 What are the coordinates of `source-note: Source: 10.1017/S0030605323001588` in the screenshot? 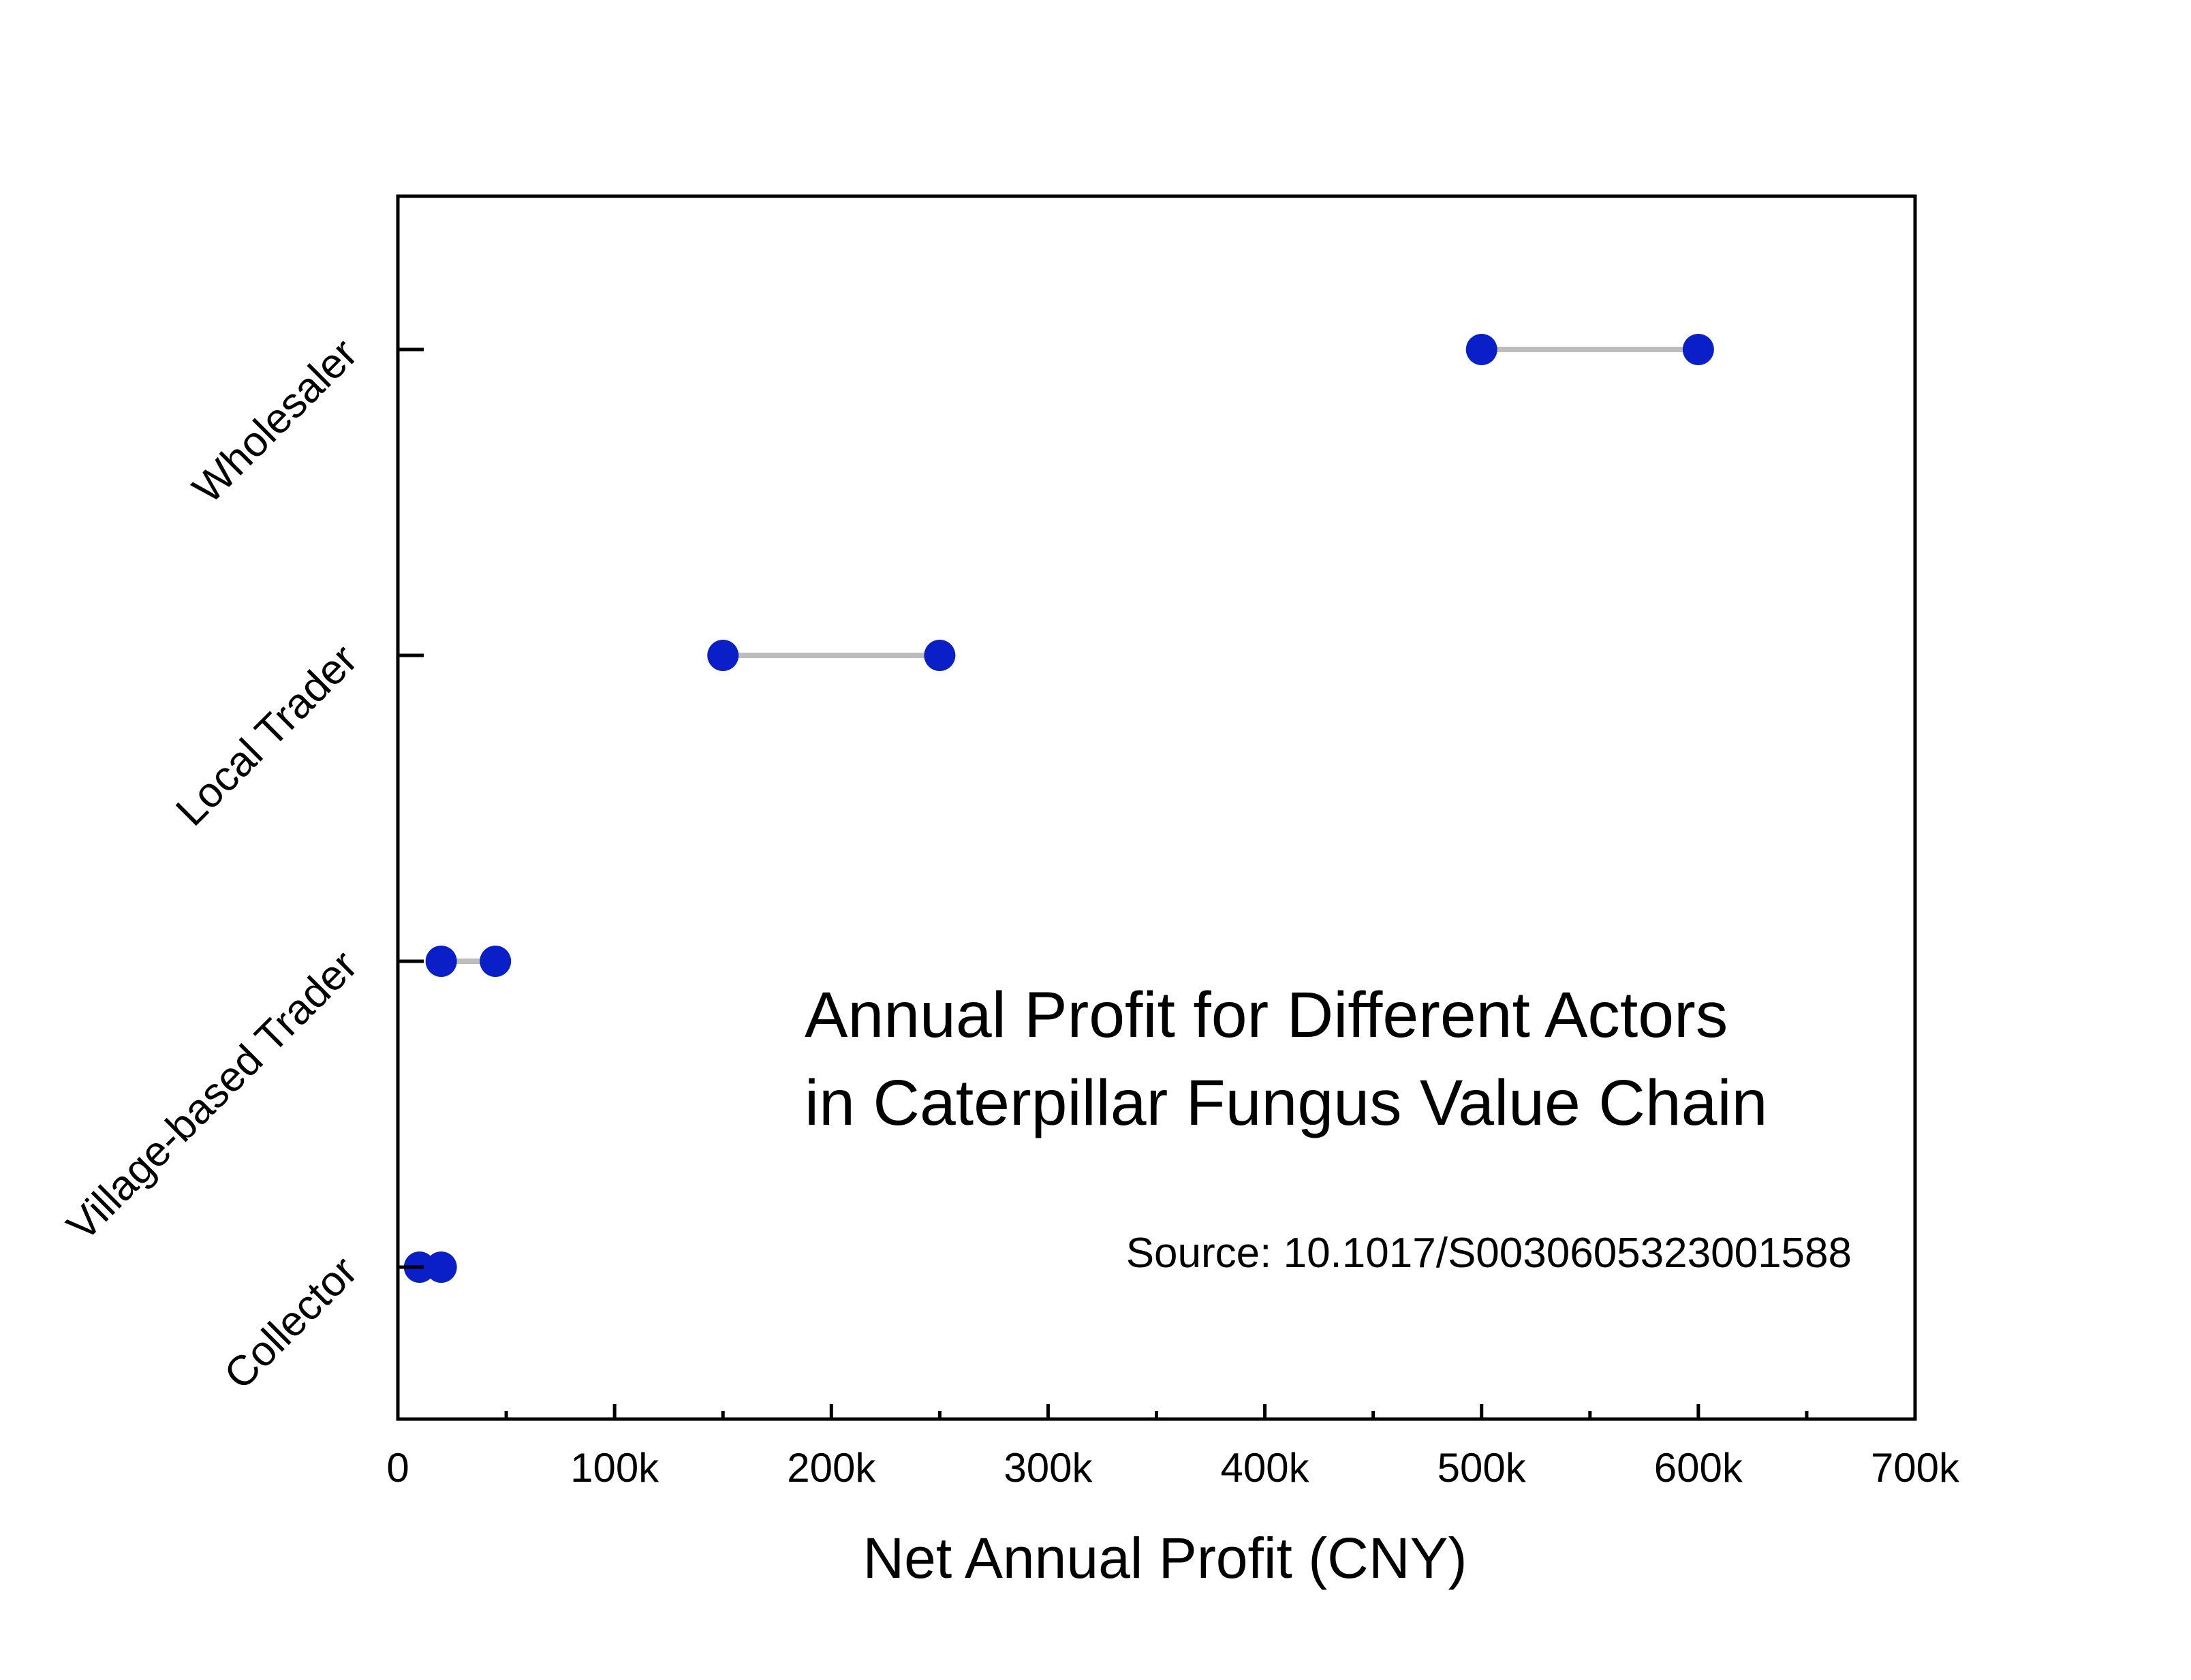 It's located at (1489, 1253).